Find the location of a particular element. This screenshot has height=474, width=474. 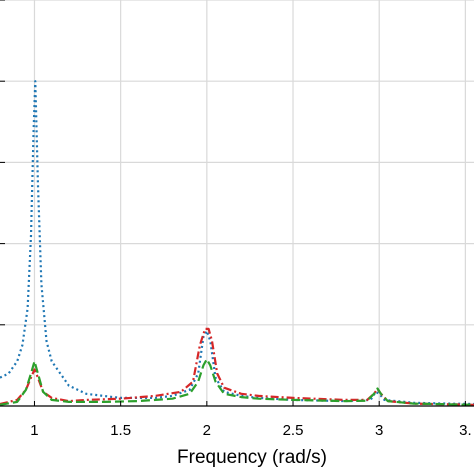

x-tick-label: 1 is located at coordinates (34, 430).